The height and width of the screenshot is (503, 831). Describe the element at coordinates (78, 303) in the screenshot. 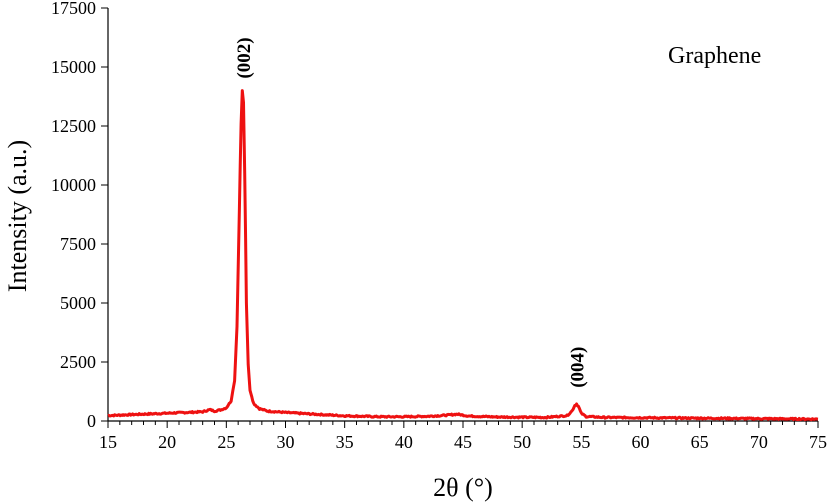

I see `y-tick-label: 5000` at that location.